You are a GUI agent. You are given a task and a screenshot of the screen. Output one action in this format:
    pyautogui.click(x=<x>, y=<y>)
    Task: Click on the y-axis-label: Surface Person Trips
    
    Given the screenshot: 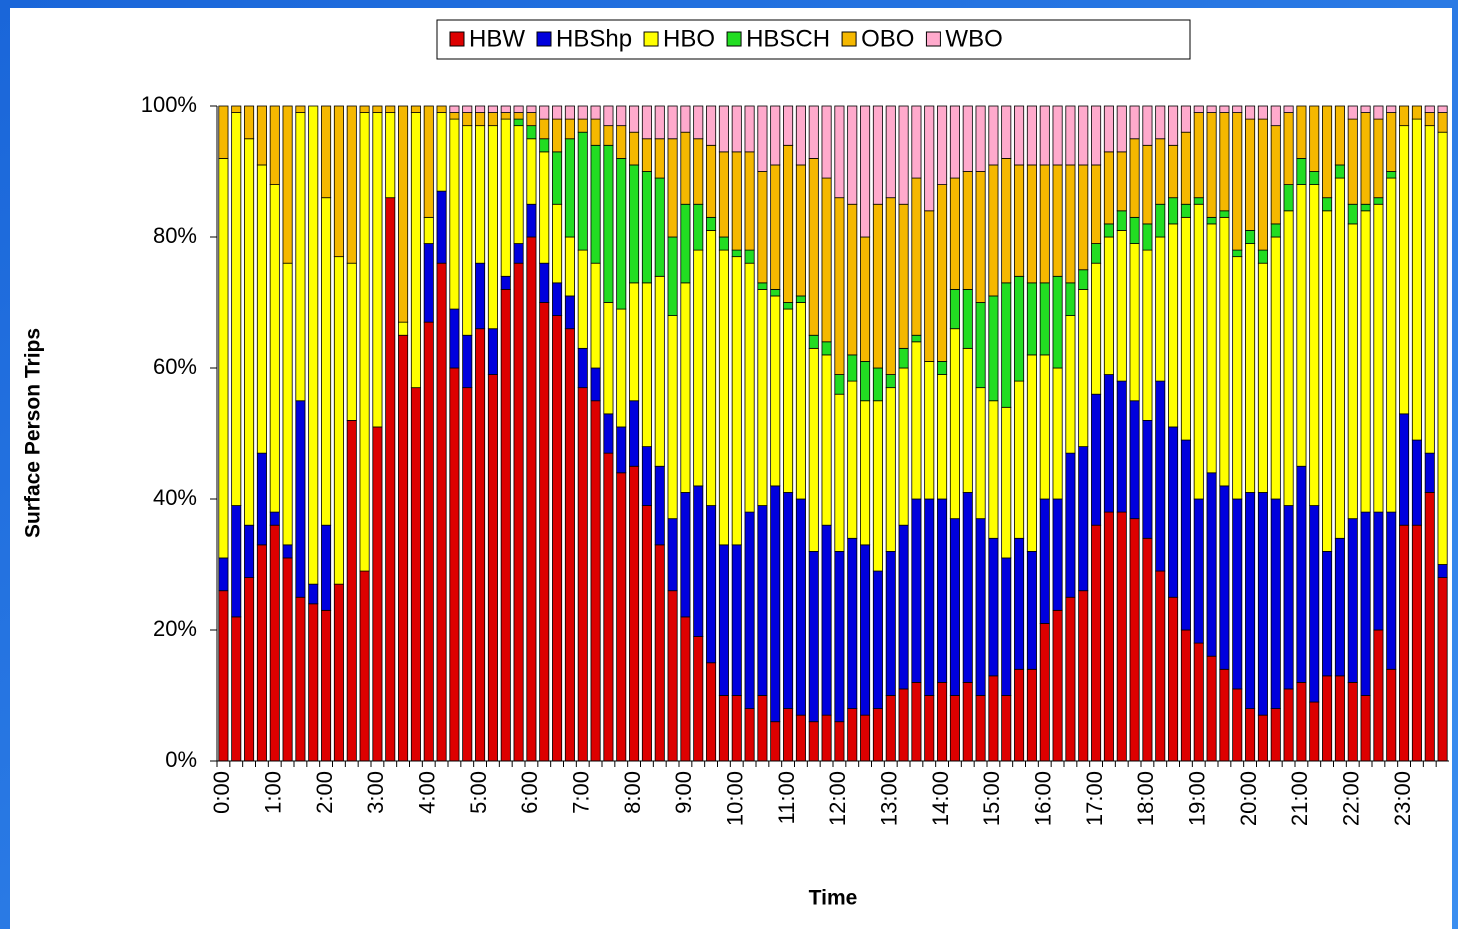 What is the action you would take?
    pyautogui.click(x=33, y=433)
    